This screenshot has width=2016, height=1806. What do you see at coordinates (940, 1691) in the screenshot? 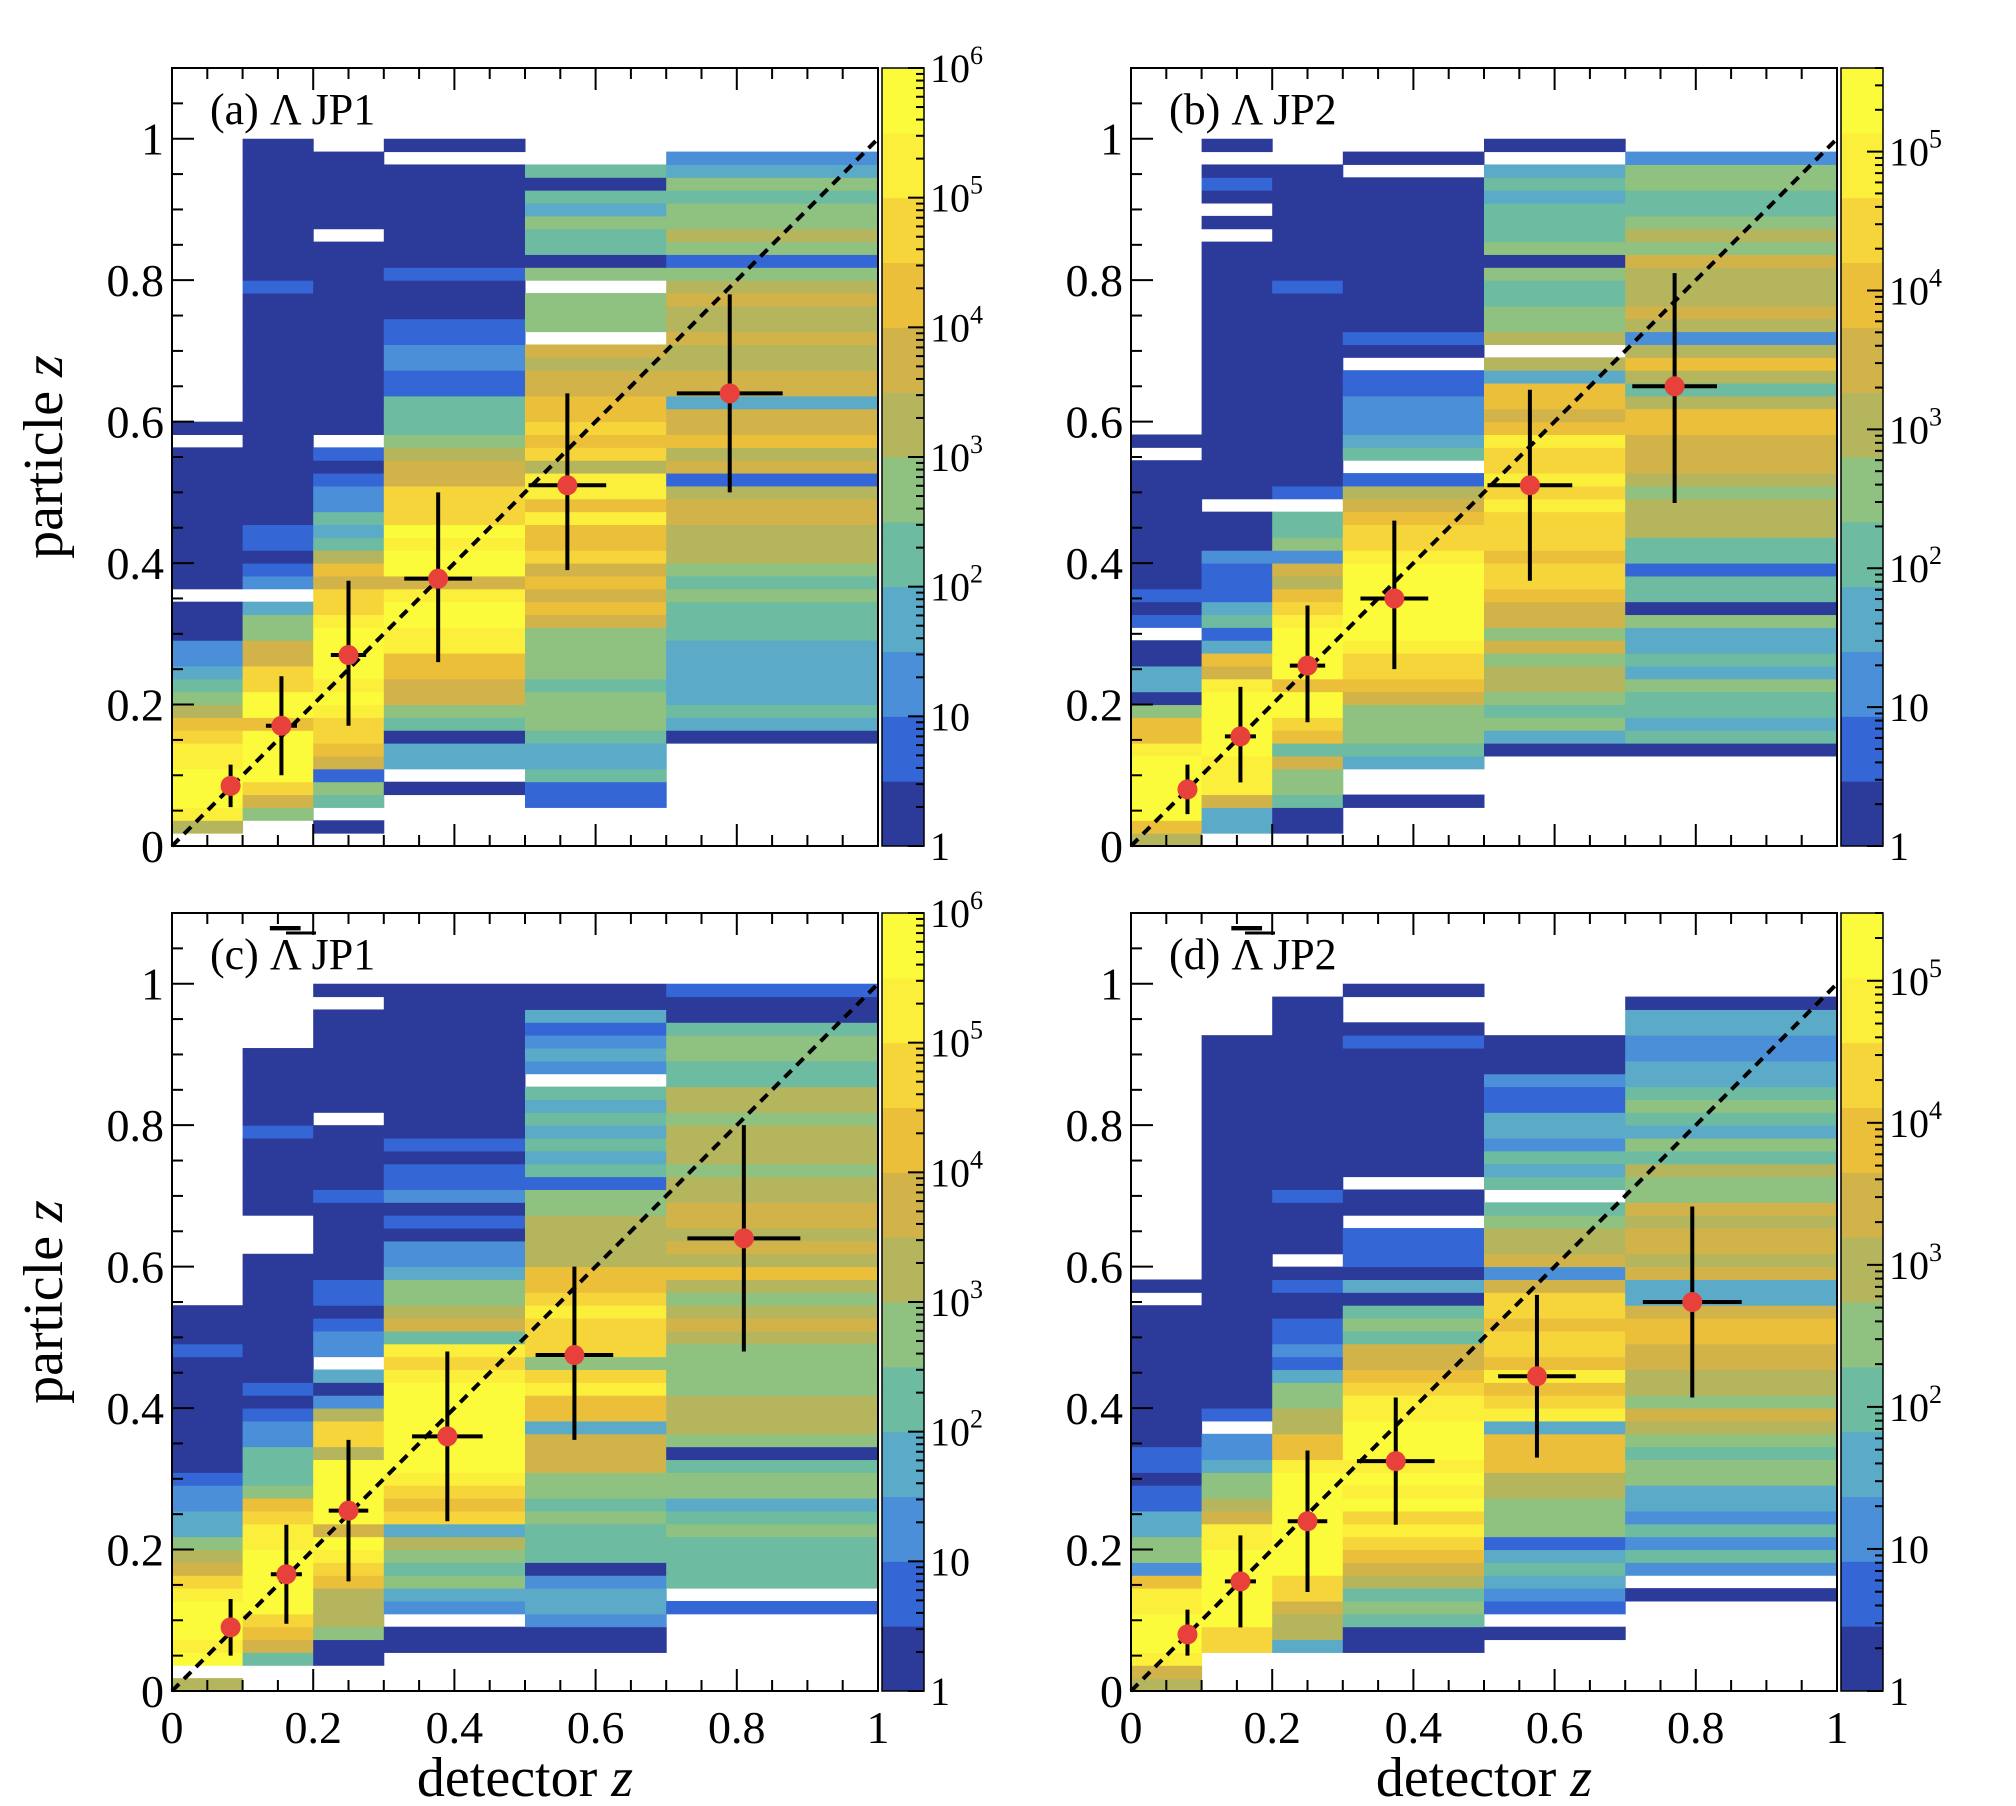
I see `colorbar-tick-base: 1` at bounding box center [940, 1691].